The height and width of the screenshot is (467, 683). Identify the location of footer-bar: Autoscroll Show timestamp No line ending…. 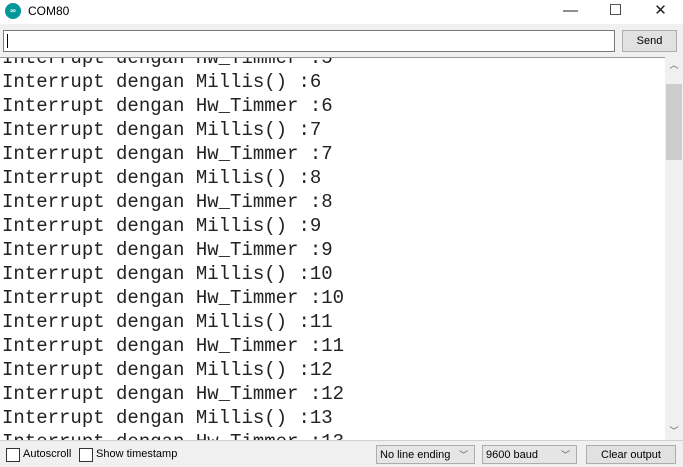
(341, 453).